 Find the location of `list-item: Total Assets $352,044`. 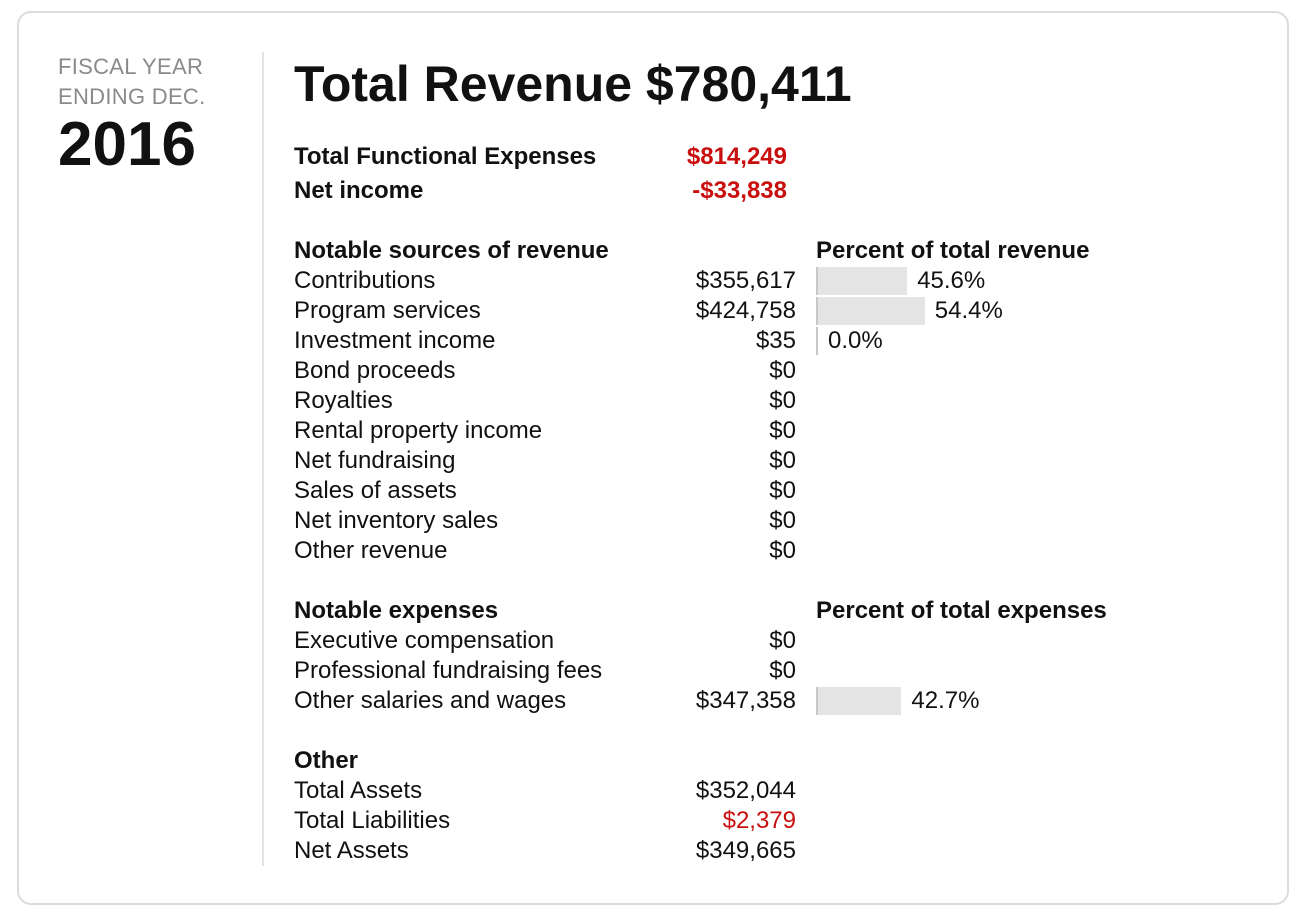

list-item: Total Assets $352,044 is located at coordinates (545, 791).